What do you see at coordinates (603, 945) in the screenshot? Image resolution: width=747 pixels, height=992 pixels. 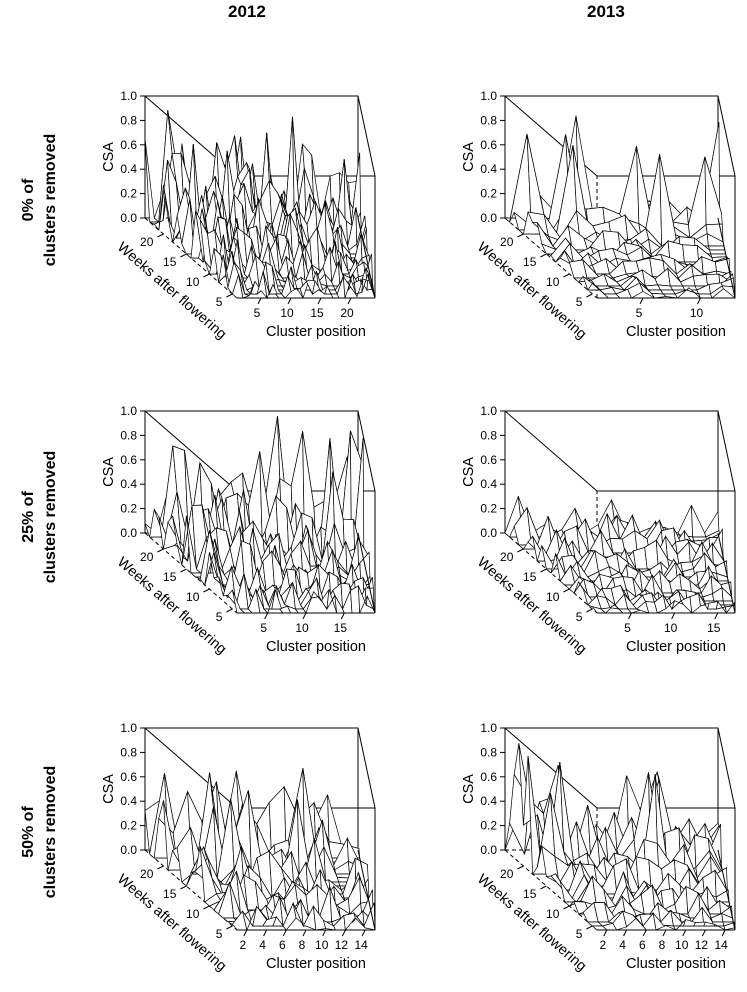 I see `x-tick-label: 2` at bounding box center [603, 945].